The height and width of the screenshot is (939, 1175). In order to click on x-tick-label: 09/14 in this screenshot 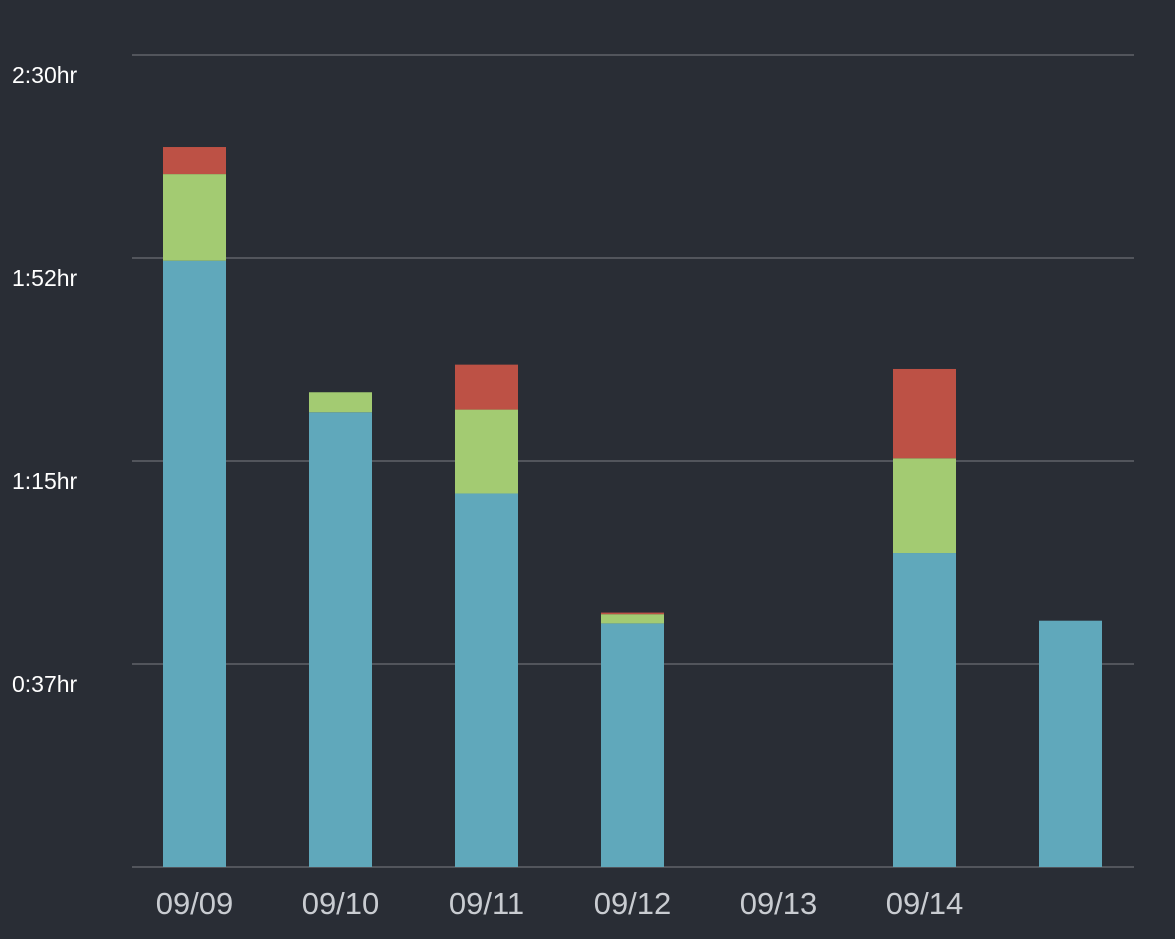, I will do `click(925, 903)`.